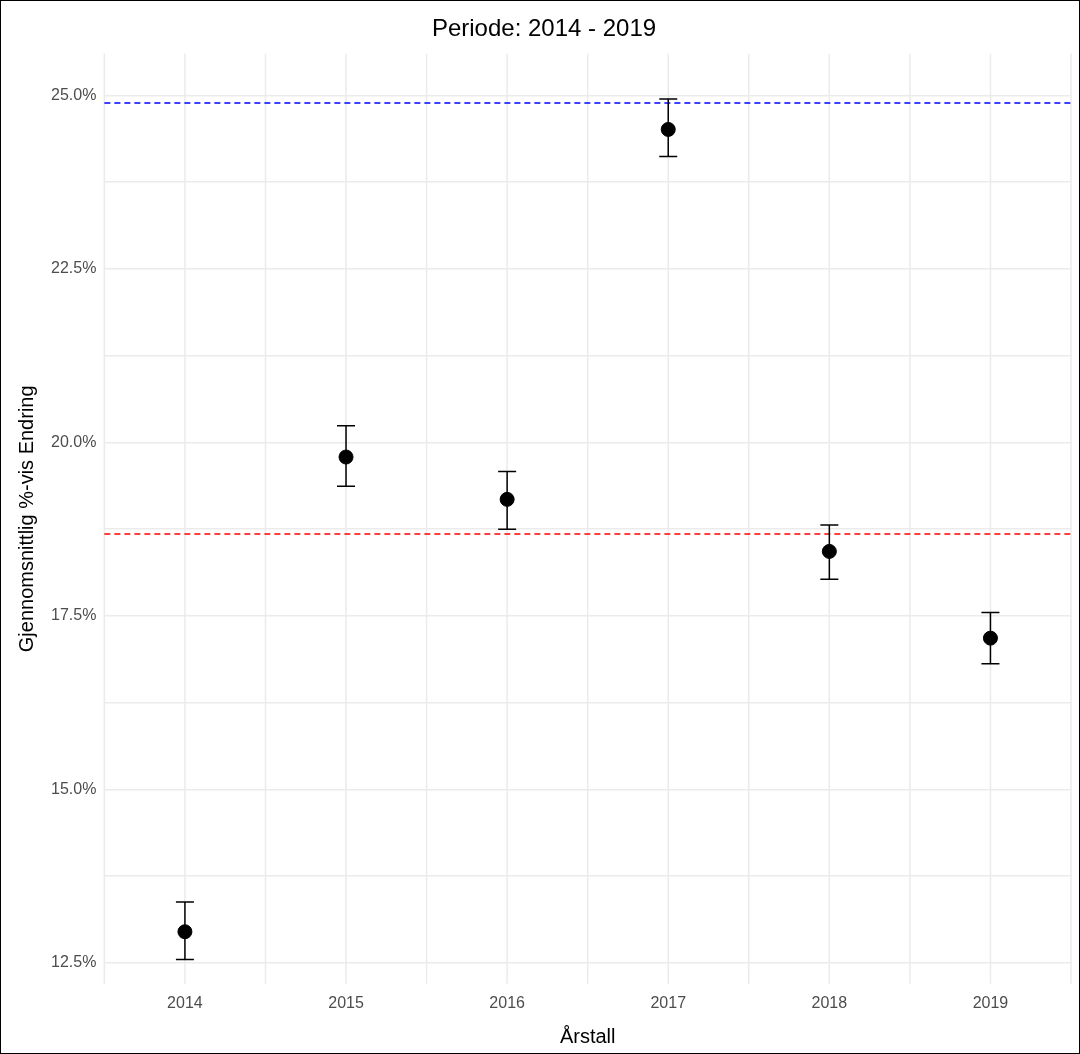 This screenshot has width=1080, height=1054. I want to click on x-axis-title: Årstall, so click(587, 1035).